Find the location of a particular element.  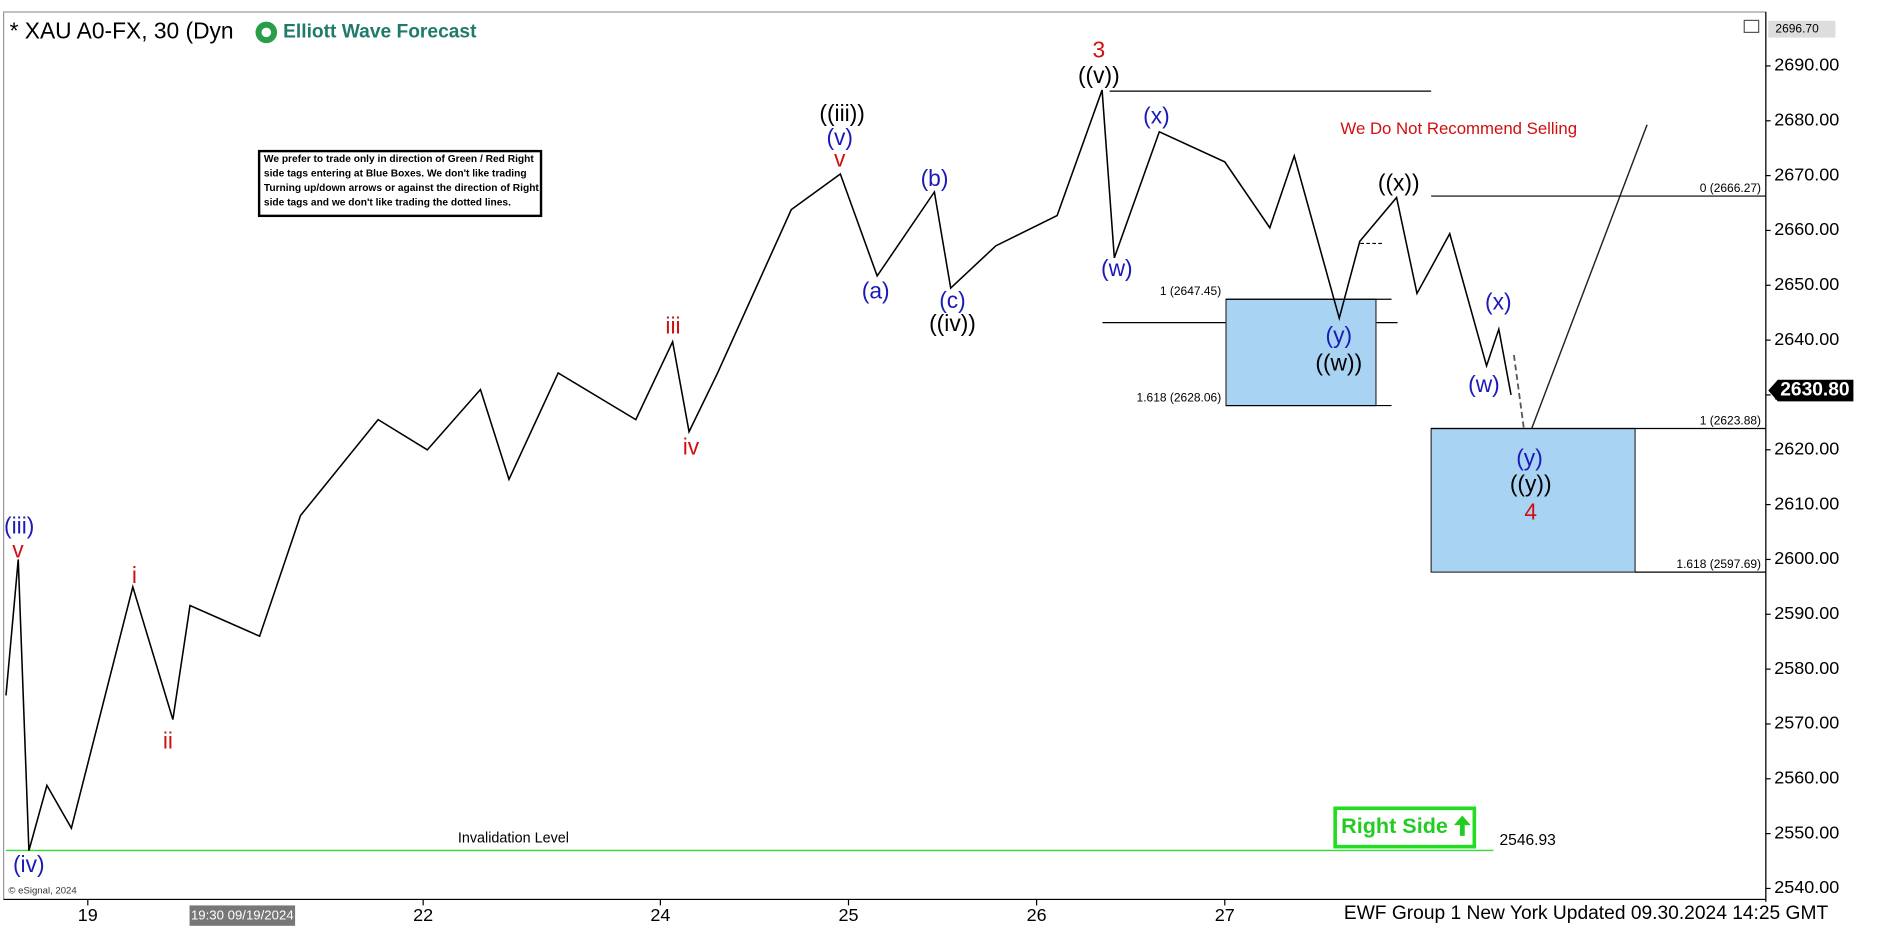

y-tick-label: 2560.00 is located at coordinates (1806, 778).